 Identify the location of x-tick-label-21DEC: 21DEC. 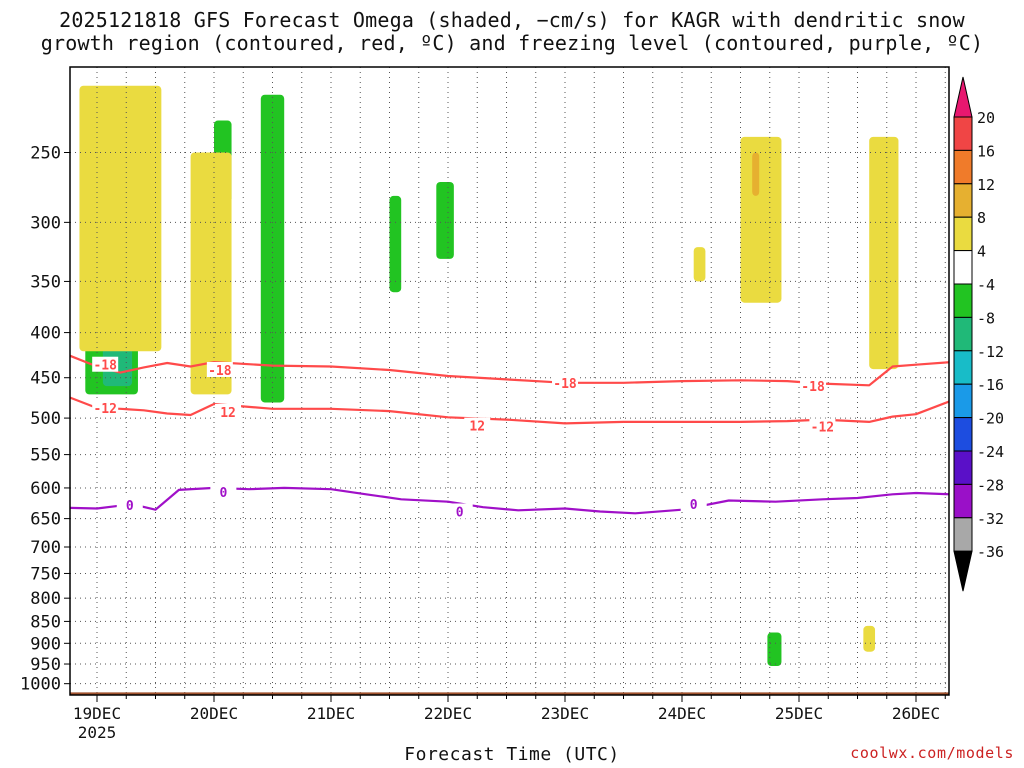
(331, 713).